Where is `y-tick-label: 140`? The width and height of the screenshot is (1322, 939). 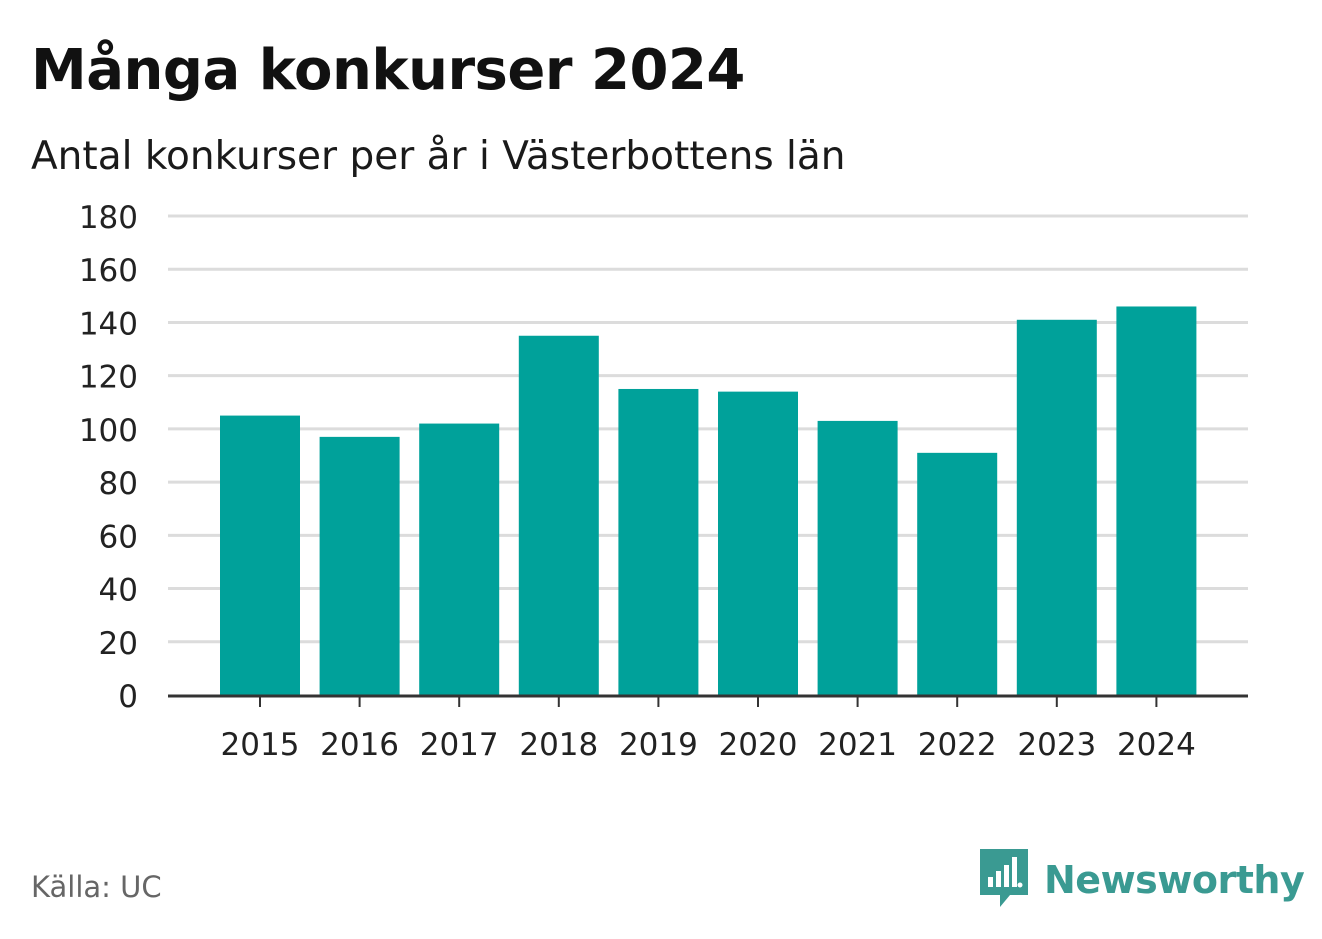 y-tick-label: 140 is located at coordinates (108, 324).